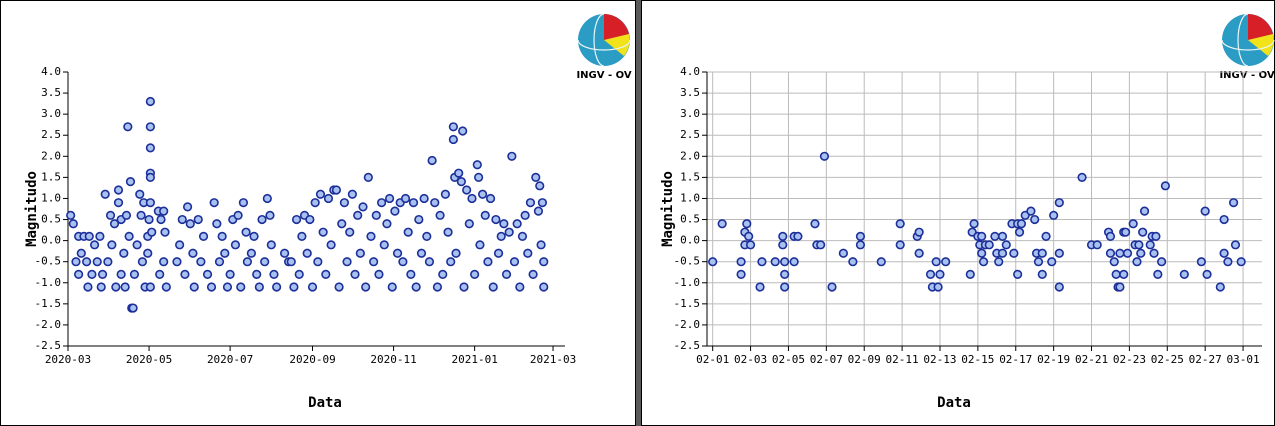 The width and height of the screenshot is (1275, 426). Describe the element at coordinates (51, 113) in the screenshot. I see `y-tick-label: 3.0` at that location.